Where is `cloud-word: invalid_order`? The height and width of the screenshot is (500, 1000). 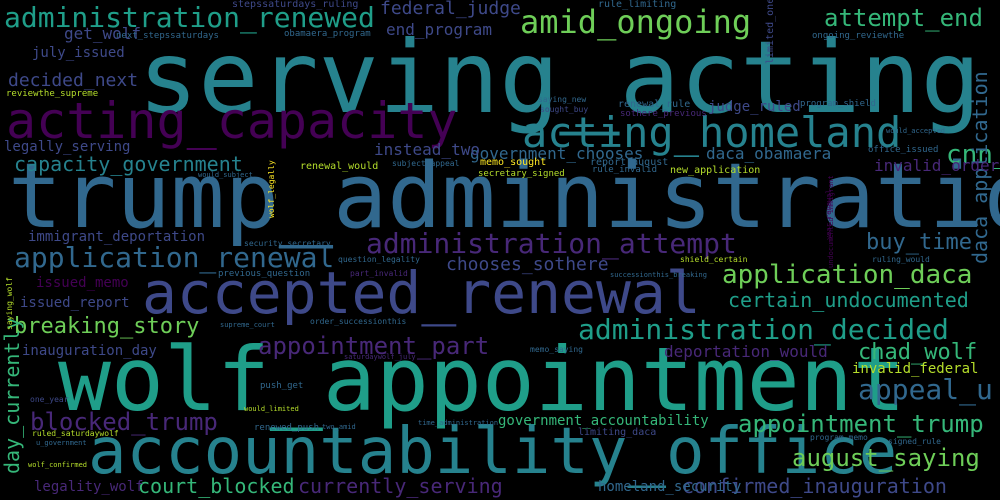
cloud-word: invalid_order is located at coordinates (937, 165).